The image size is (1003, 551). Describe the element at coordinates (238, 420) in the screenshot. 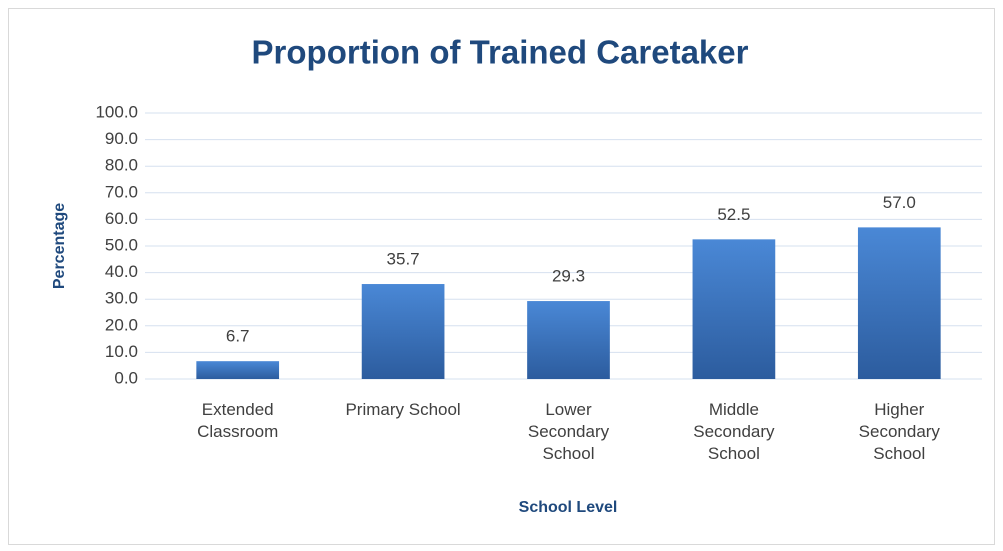

I see `x-tick-label: Extended Classroom` at that location.